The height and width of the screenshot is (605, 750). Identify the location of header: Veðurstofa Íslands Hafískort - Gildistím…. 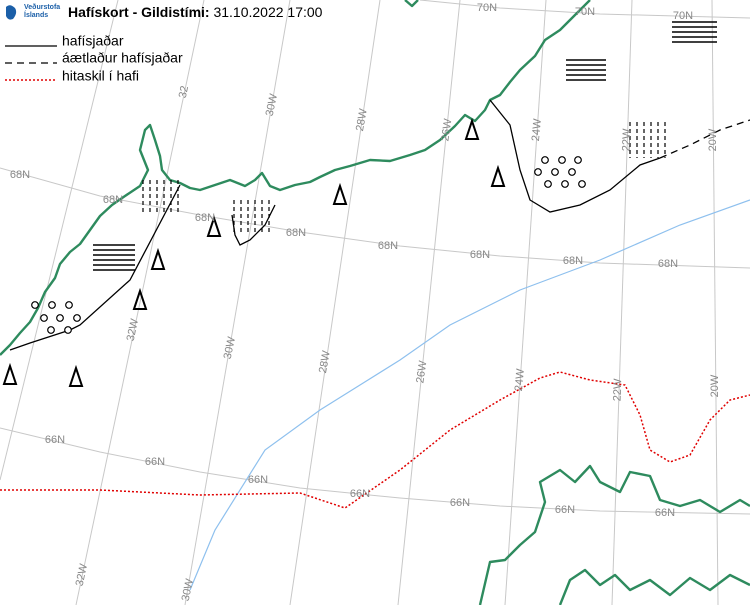
(164, 11).